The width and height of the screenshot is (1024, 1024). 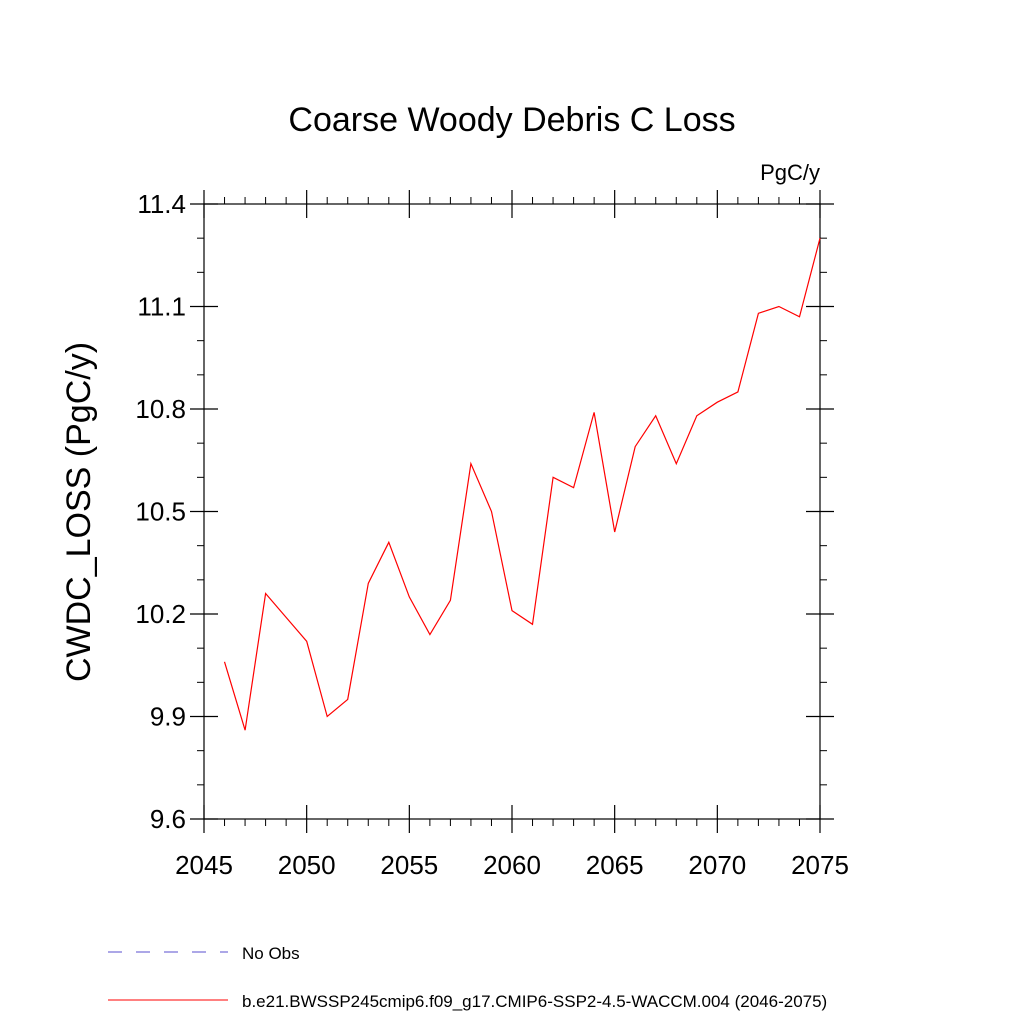 I want to click on units-label: PgC/y, so click(x=790, y=172).